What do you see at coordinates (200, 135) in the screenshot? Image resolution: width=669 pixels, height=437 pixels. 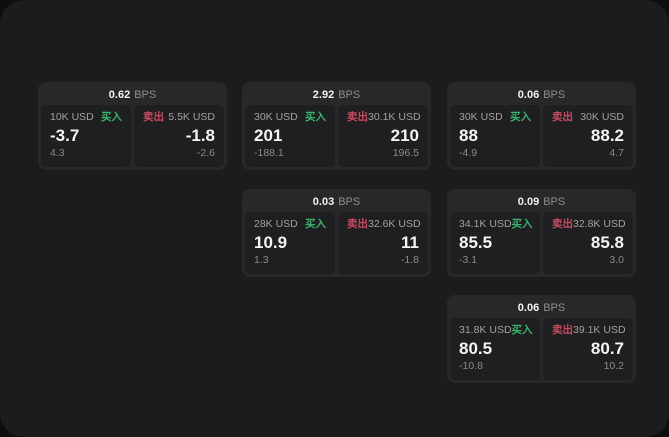 I see `sell-price: -1.8` at bounding box center [200, 135].